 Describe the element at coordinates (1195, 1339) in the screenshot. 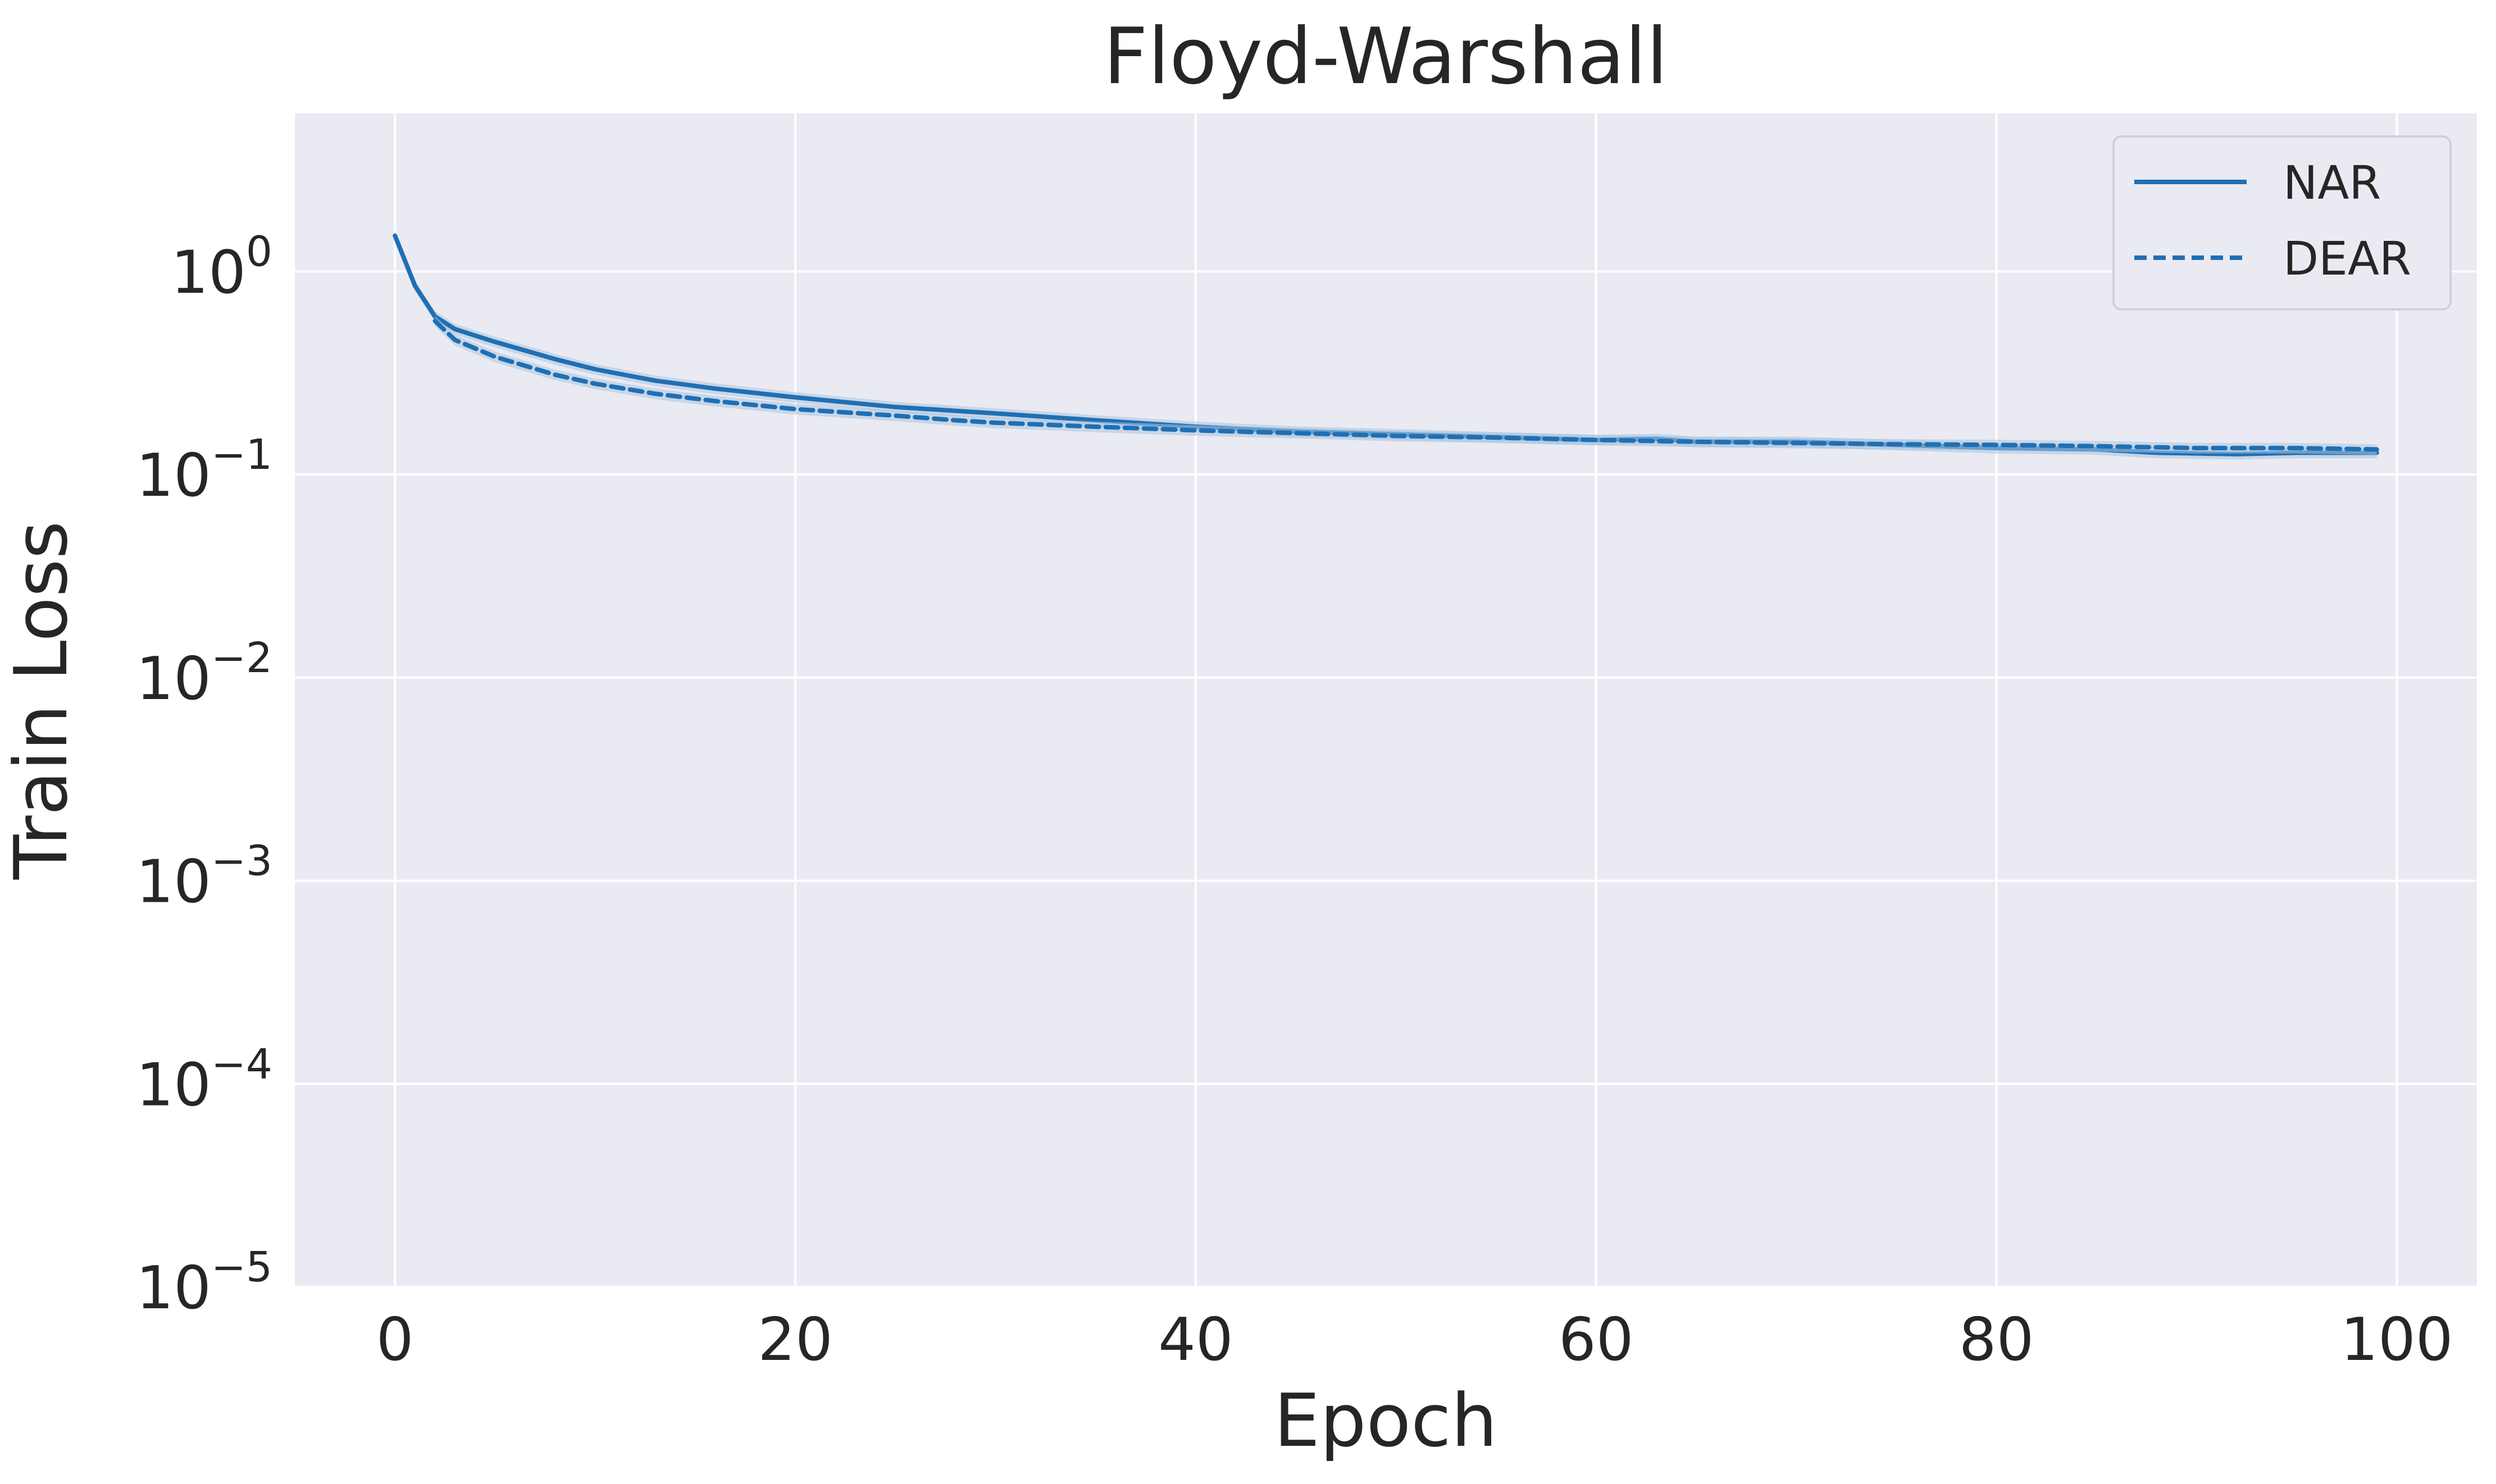

I see `x-tick-label: 40` at that location.